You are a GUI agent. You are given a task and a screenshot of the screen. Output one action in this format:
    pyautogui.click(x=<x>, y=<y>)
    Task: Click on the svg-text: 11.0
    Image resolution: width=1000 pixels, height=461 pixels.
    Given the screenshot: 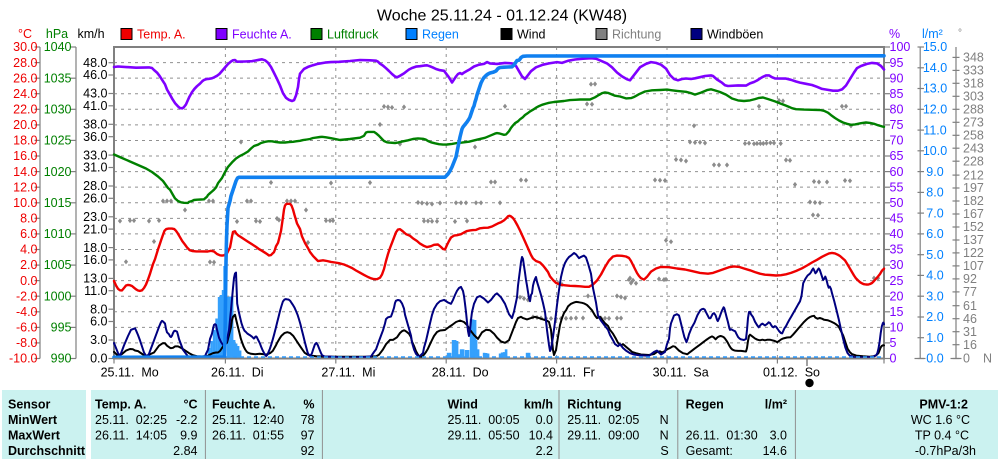 What is the action you would take?
    pyautogui.click(x=95, y=291)
    